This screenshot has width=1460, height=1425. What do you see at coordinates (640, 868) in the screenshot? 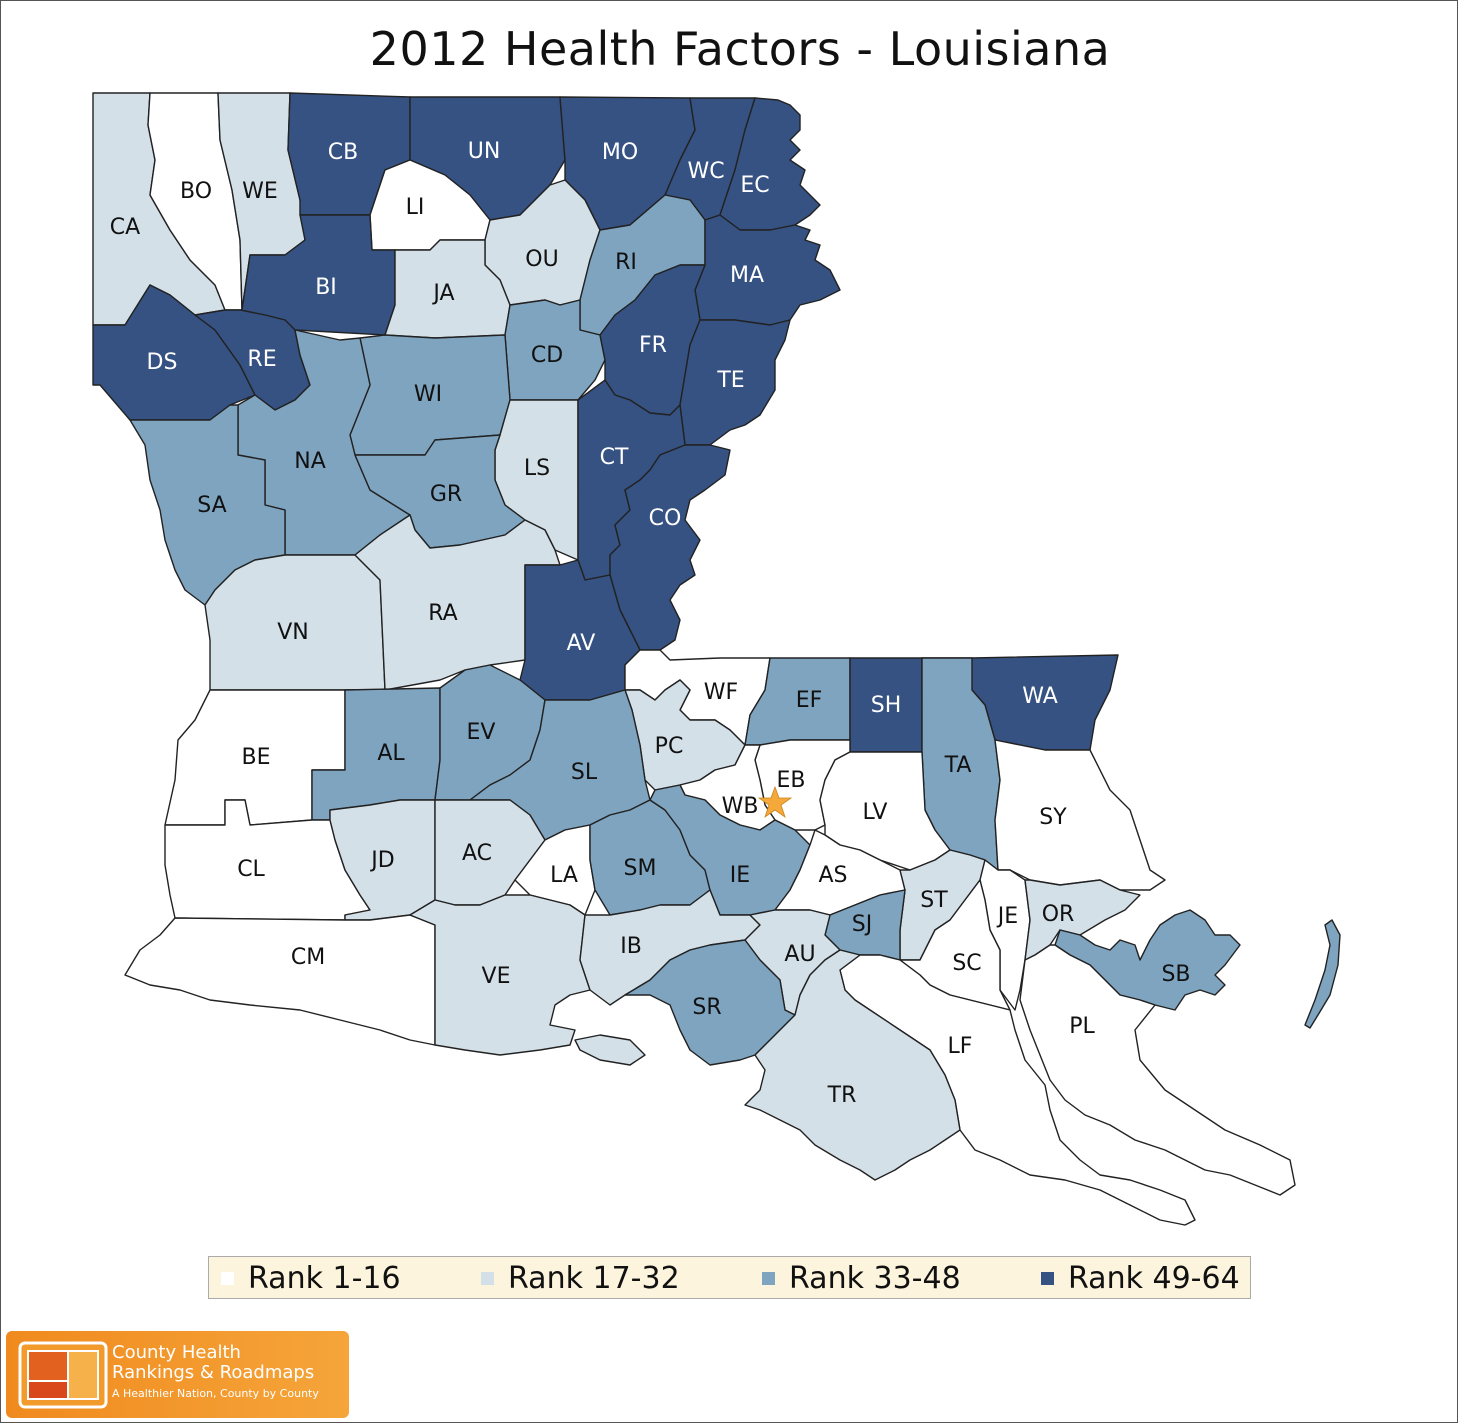
I see `parish-label-sm: SM` at bounding box center [640, 868].